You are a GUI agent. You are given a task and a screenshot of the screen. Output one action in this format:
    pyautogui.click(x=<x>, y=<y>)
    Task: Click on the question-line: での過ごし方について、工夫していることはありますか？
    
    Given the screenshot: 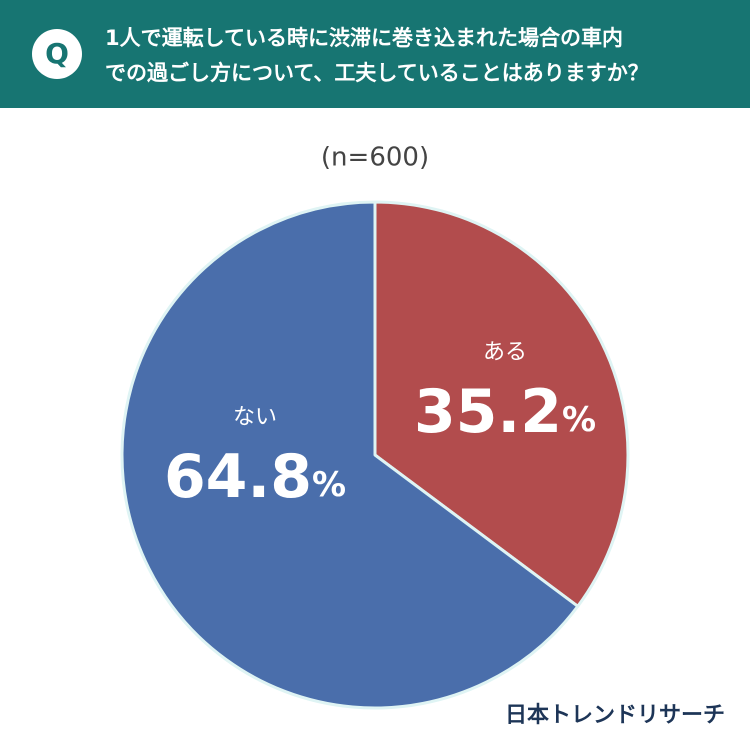 What is the action you would take?
    pyautogui.click(x=377, y=73)
    